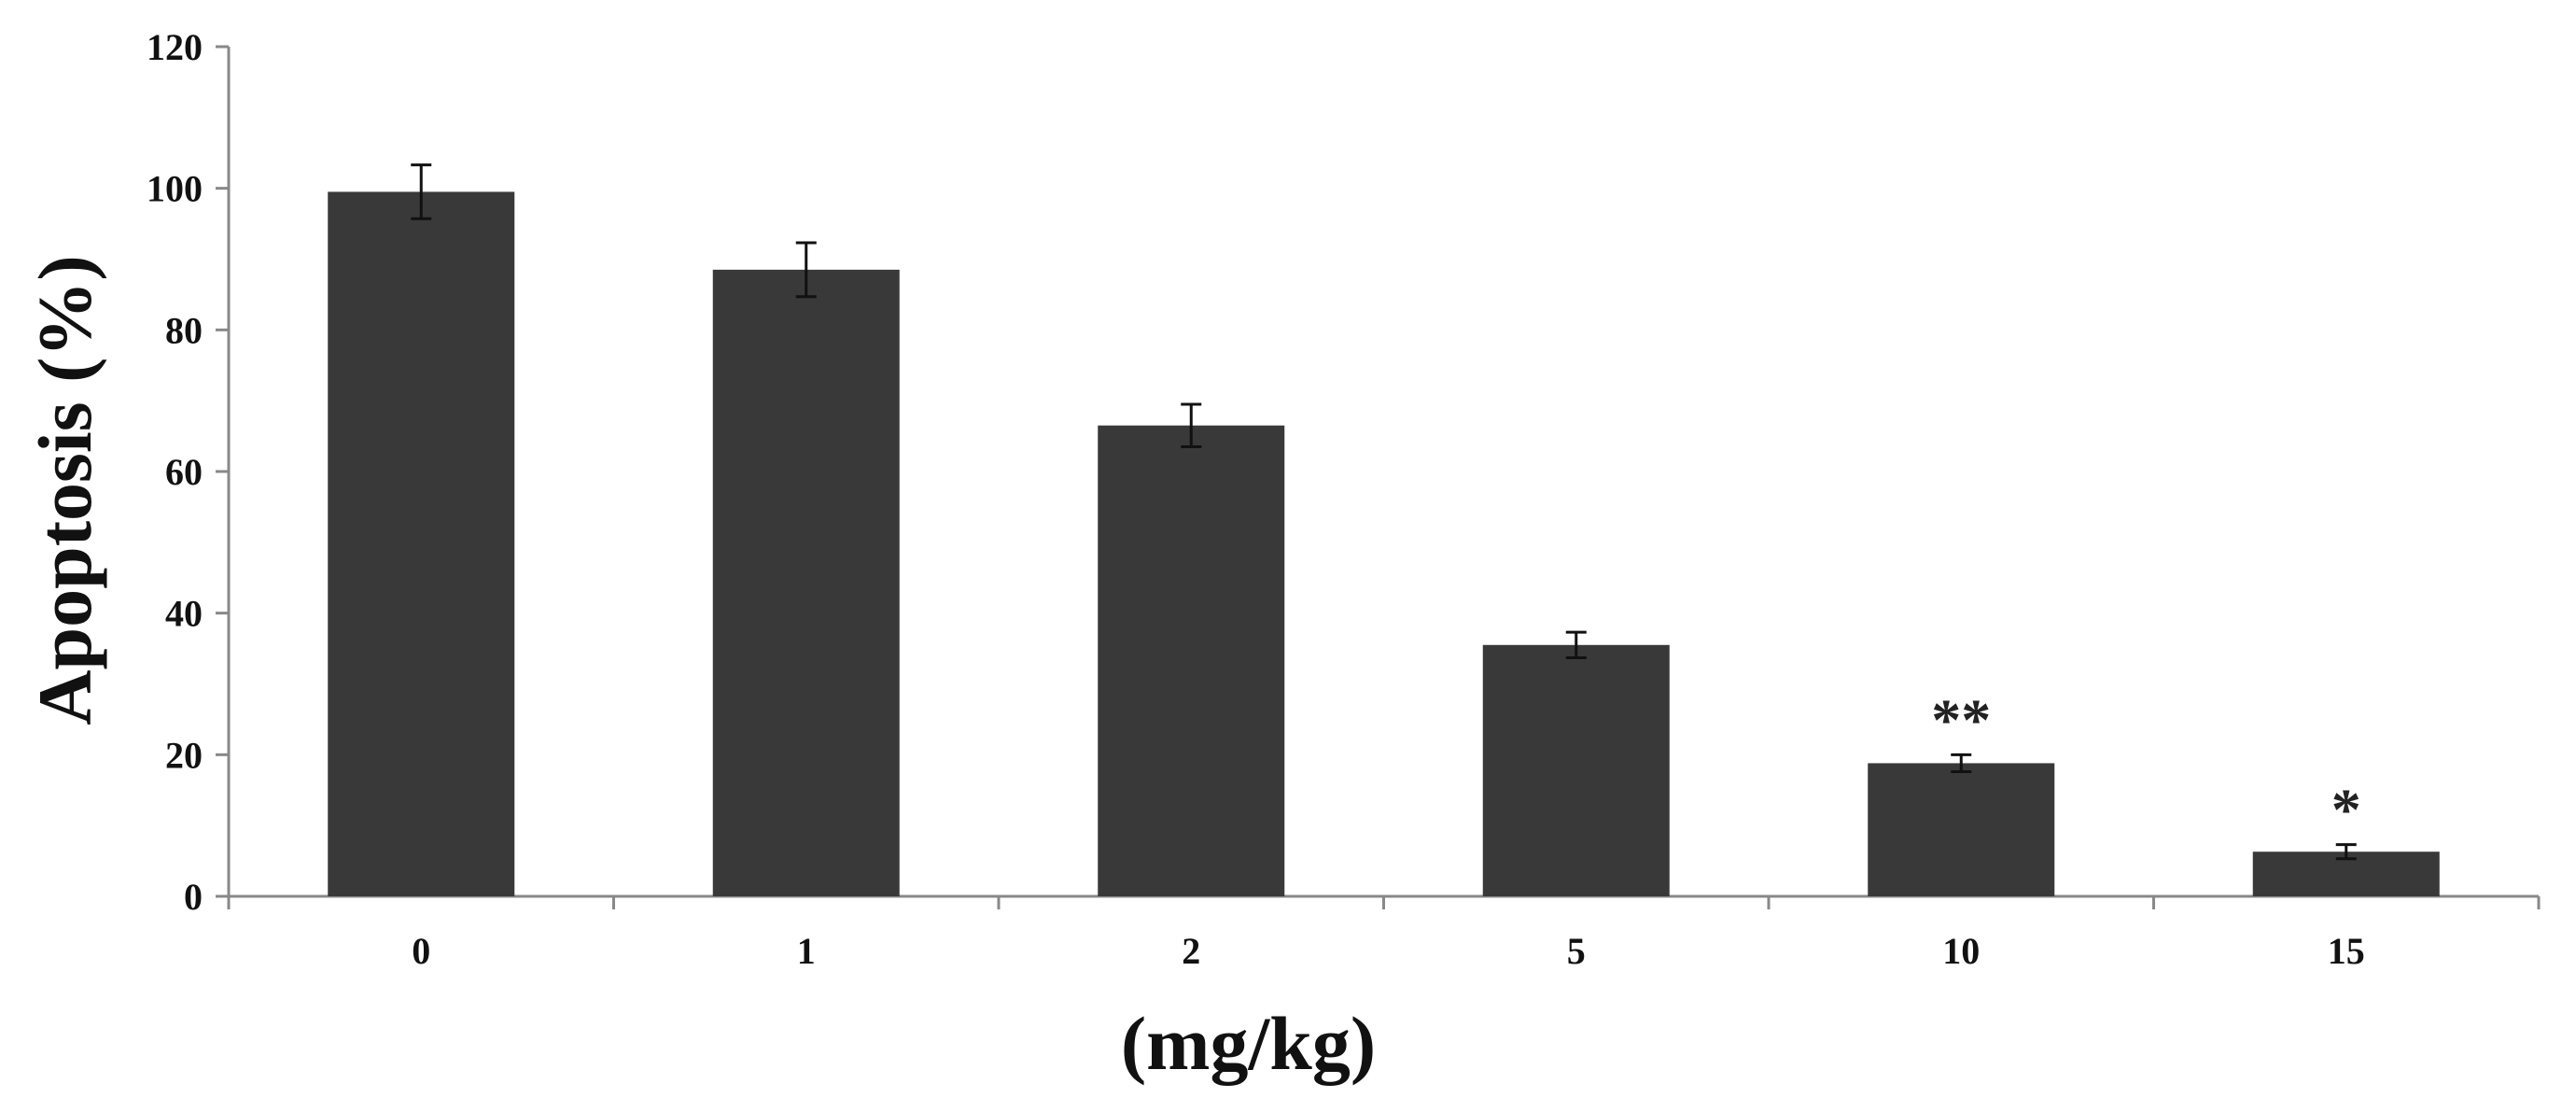  Describe the element at coordinates (421, 951) in the screenshot. I see `x-tick-label: 0` at that location.